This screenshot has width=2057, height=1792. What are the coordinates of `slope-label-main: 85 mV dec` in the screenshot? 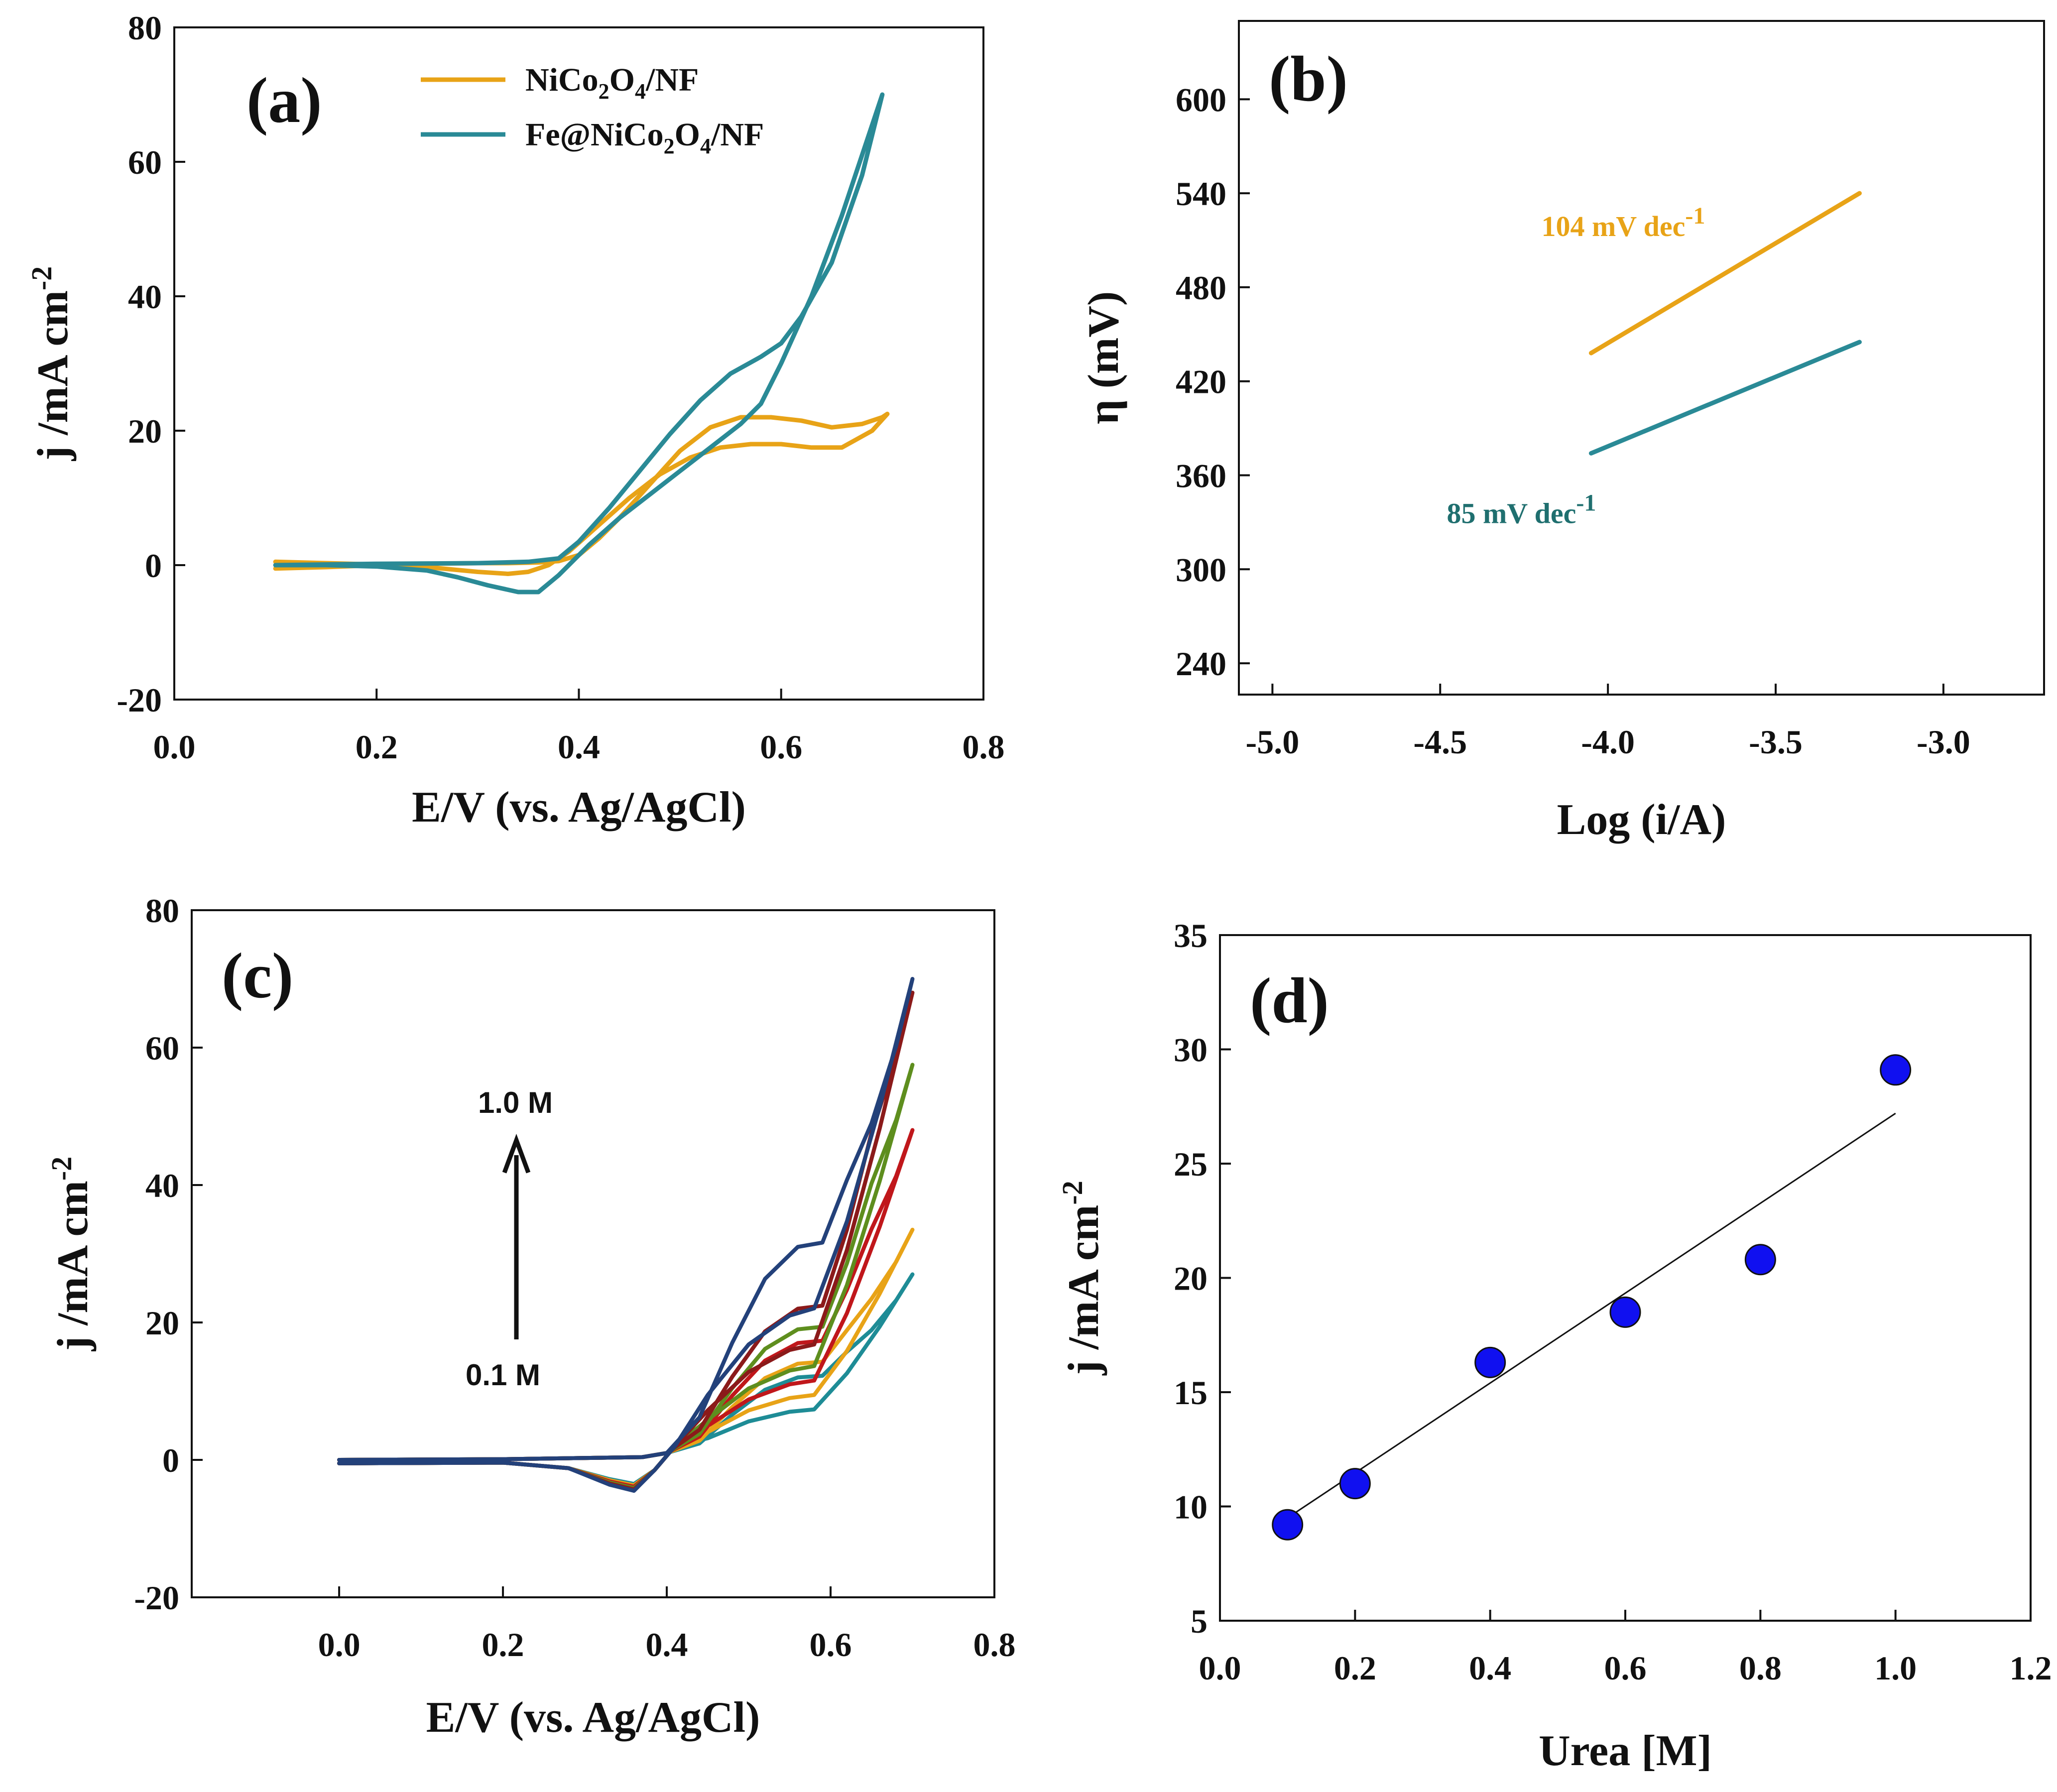 It's located at (1512, 513).